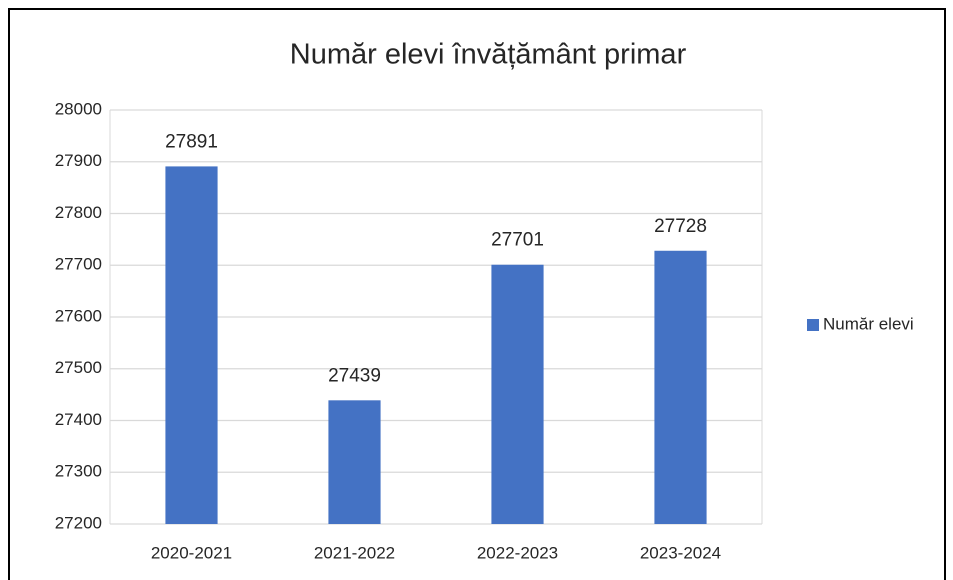 This screenshot has width=953, height=580. I want to click on x-tick-label: 2022-2023, so click(517, 552).